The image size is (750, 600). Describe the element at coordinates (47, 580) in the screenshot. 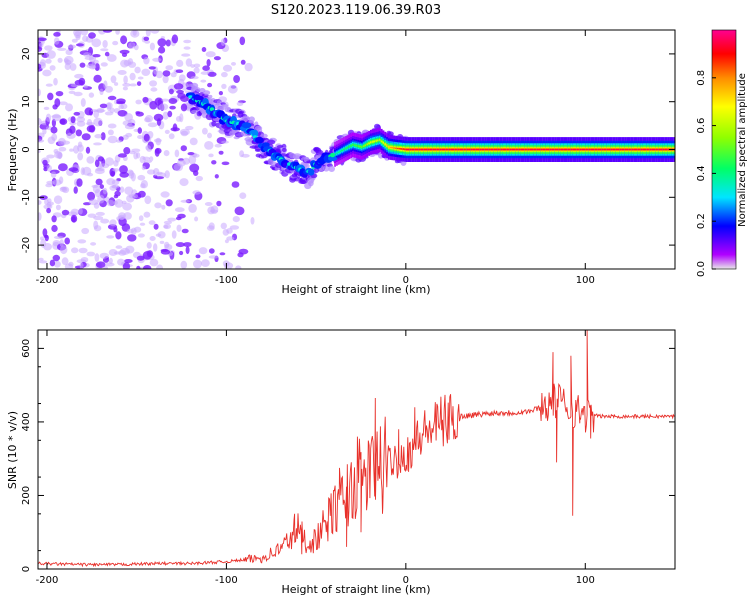

I see `x-tick-label: -200` at that location.